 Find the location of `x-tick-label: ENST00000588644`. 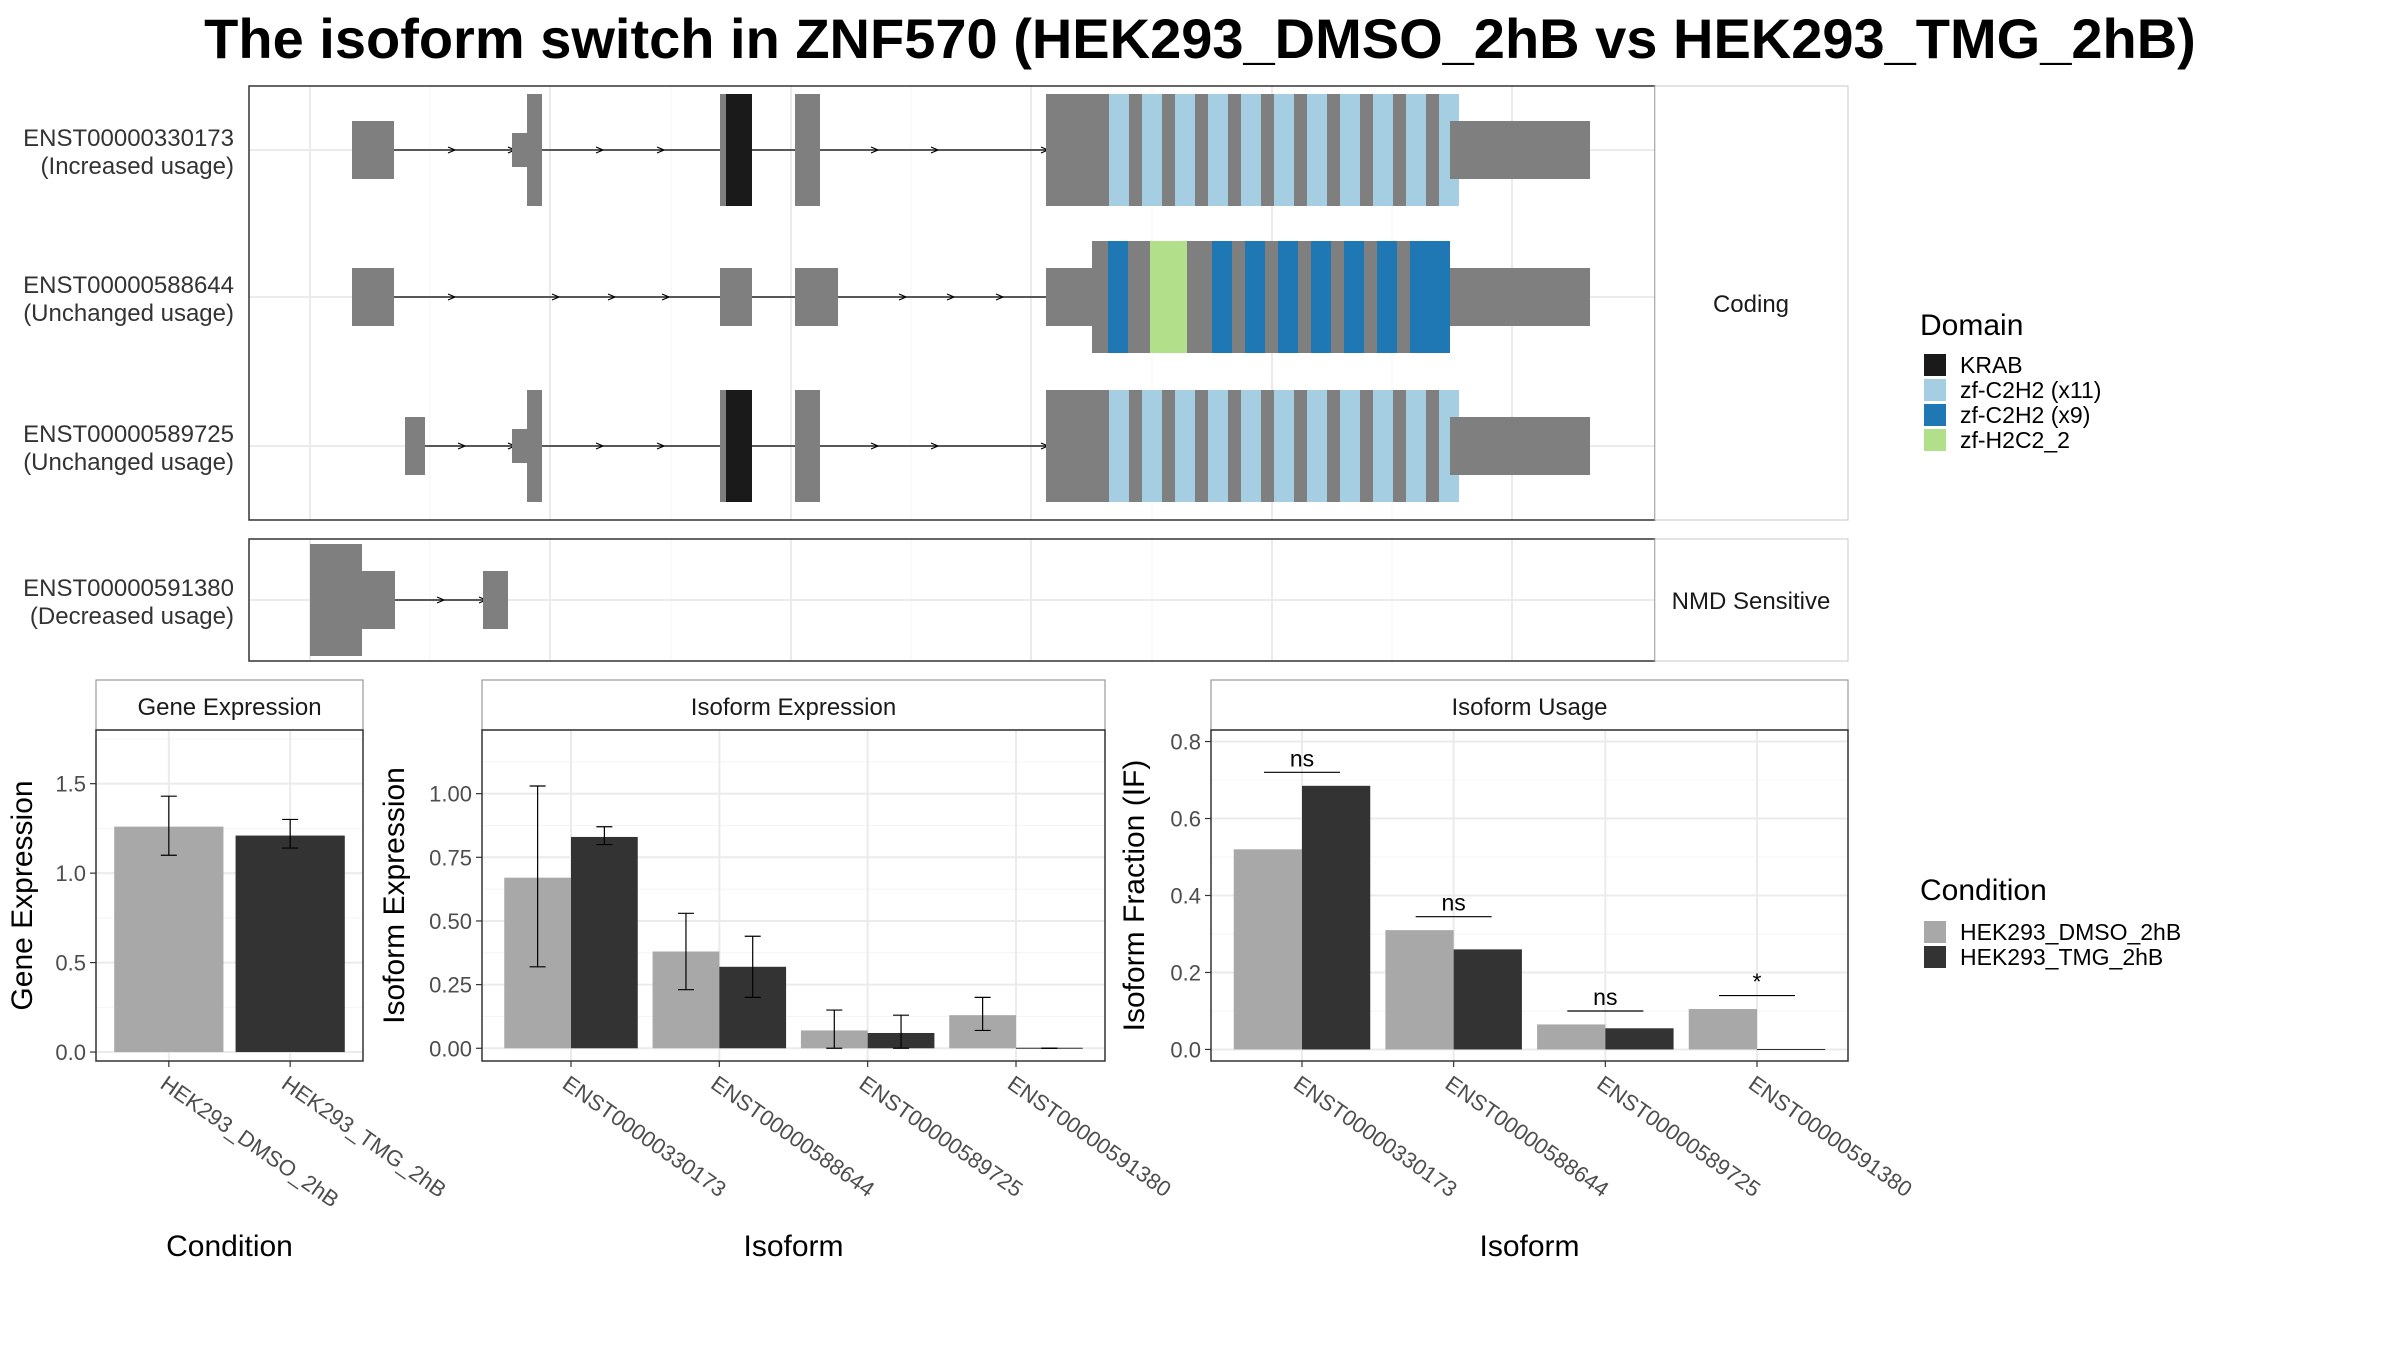

x-tick-label: ENST00000588644 is located at coordinates (792, 1136).